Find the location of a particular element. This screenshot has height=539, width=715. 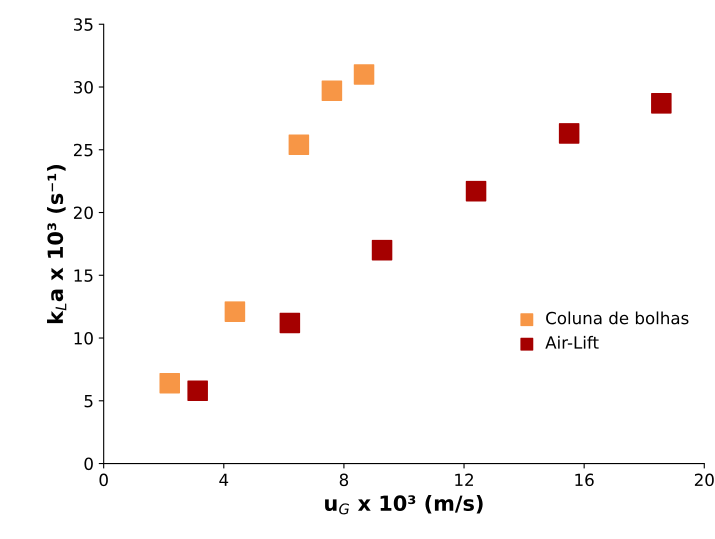

x-tick-label: 16 is located at coordinates (584, 480).